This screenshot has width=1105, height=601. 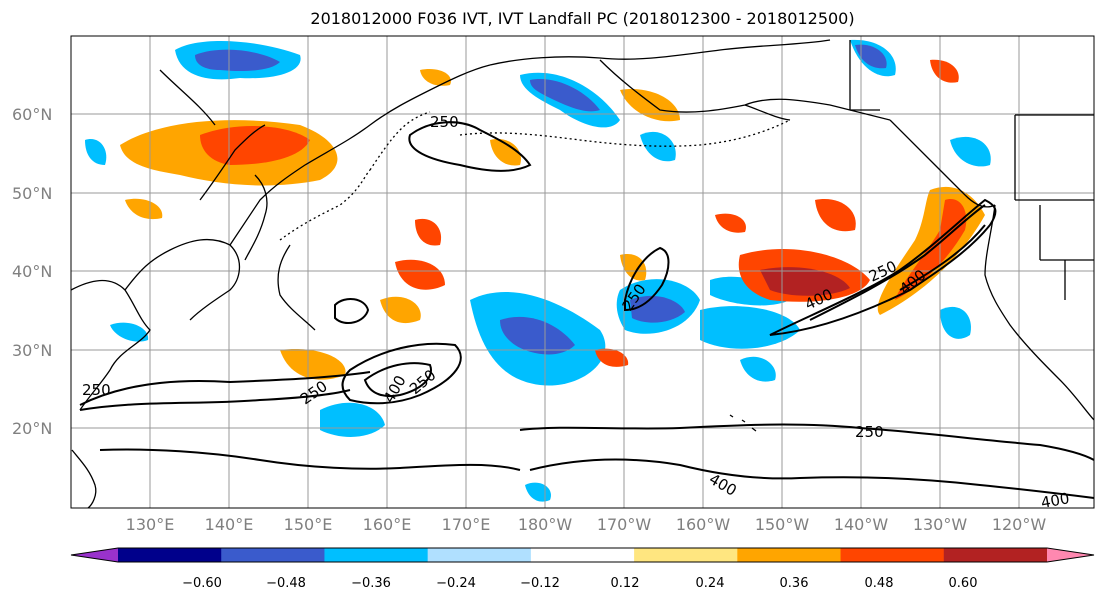 I want to click on longitude-label: 180°W, so click(x=545, y=524).